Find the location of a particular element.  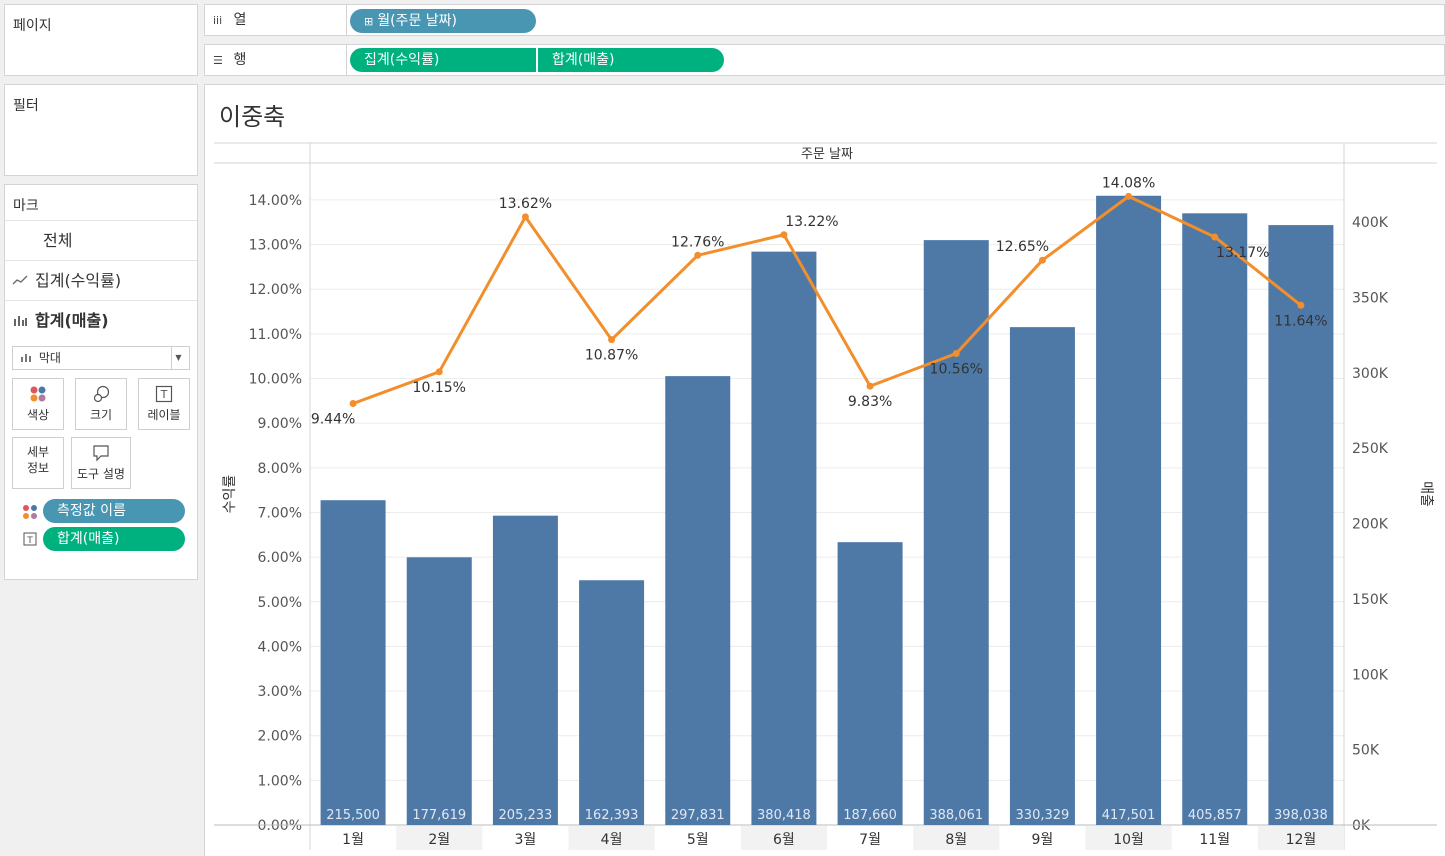

line-data-label: 9.83% is located at coordinates (870, 402).